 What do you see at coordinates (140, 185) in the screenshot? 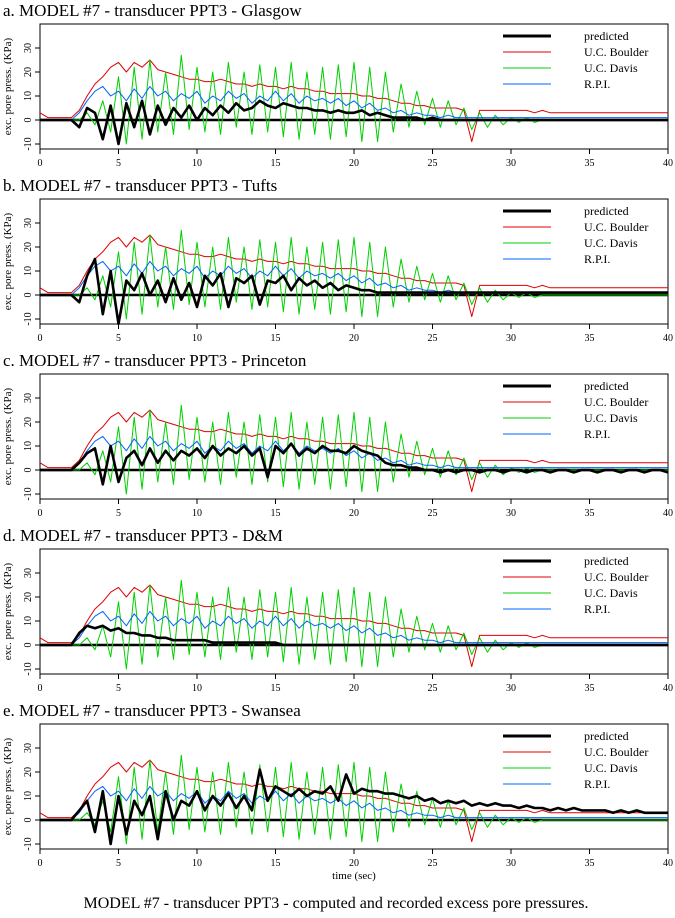
I see `chart-title: b. MODEL #7 - transducer PPT3 - Tufts` at bounding box center [140, 185].